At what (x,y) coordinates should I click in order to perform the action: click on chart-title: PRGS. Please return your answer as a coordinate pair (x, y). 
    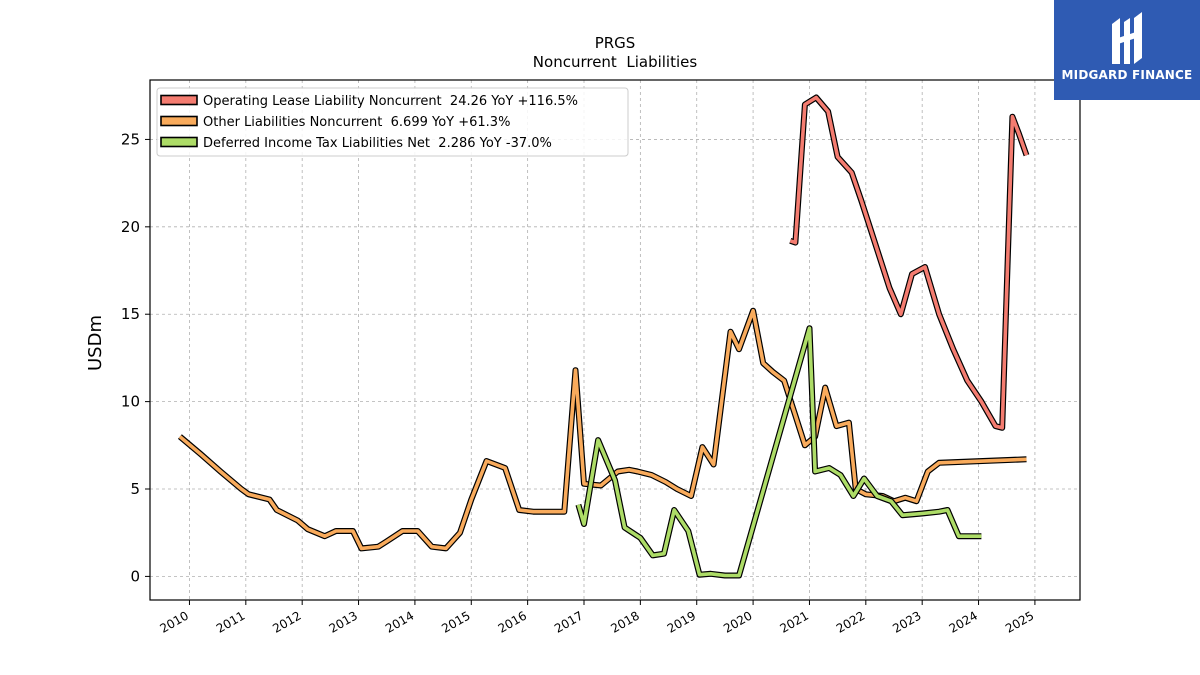
    Looking at the image, I should click on (615, 43).